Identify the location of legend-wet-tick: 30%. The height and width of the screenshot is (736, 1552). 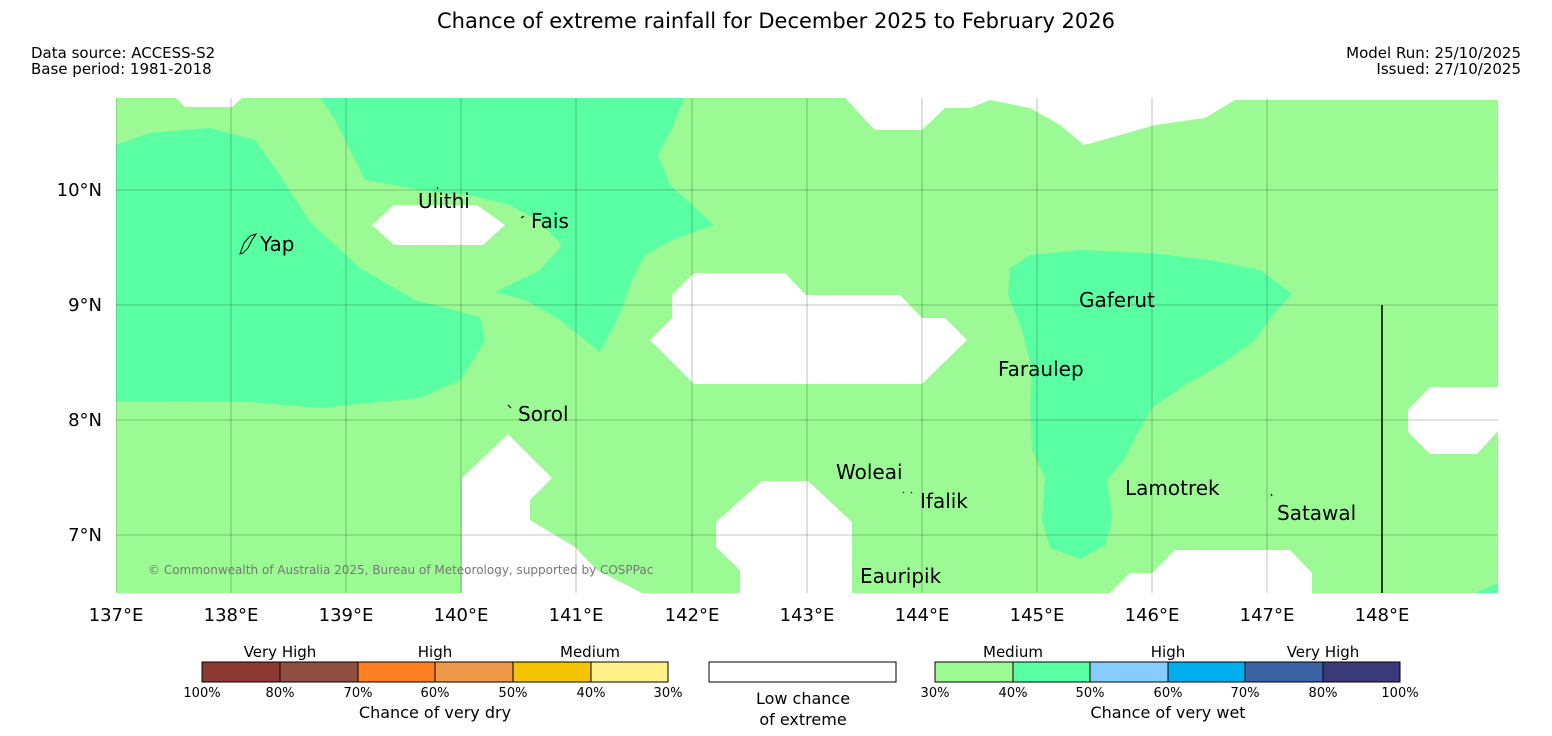
(935, 693).